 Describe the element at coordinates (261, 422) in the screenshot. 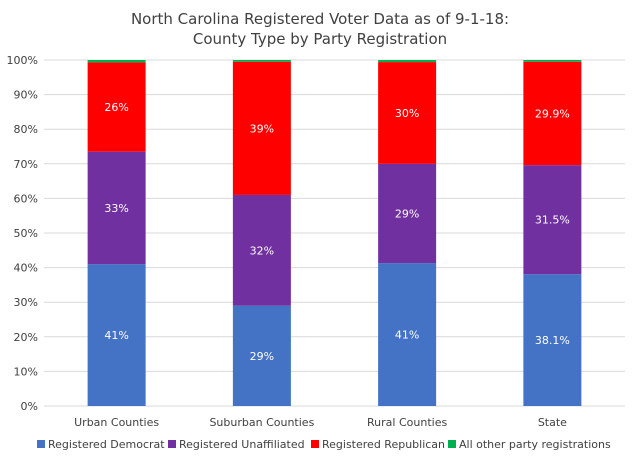

I see `x-category-label: Suburban Counties` at that location.